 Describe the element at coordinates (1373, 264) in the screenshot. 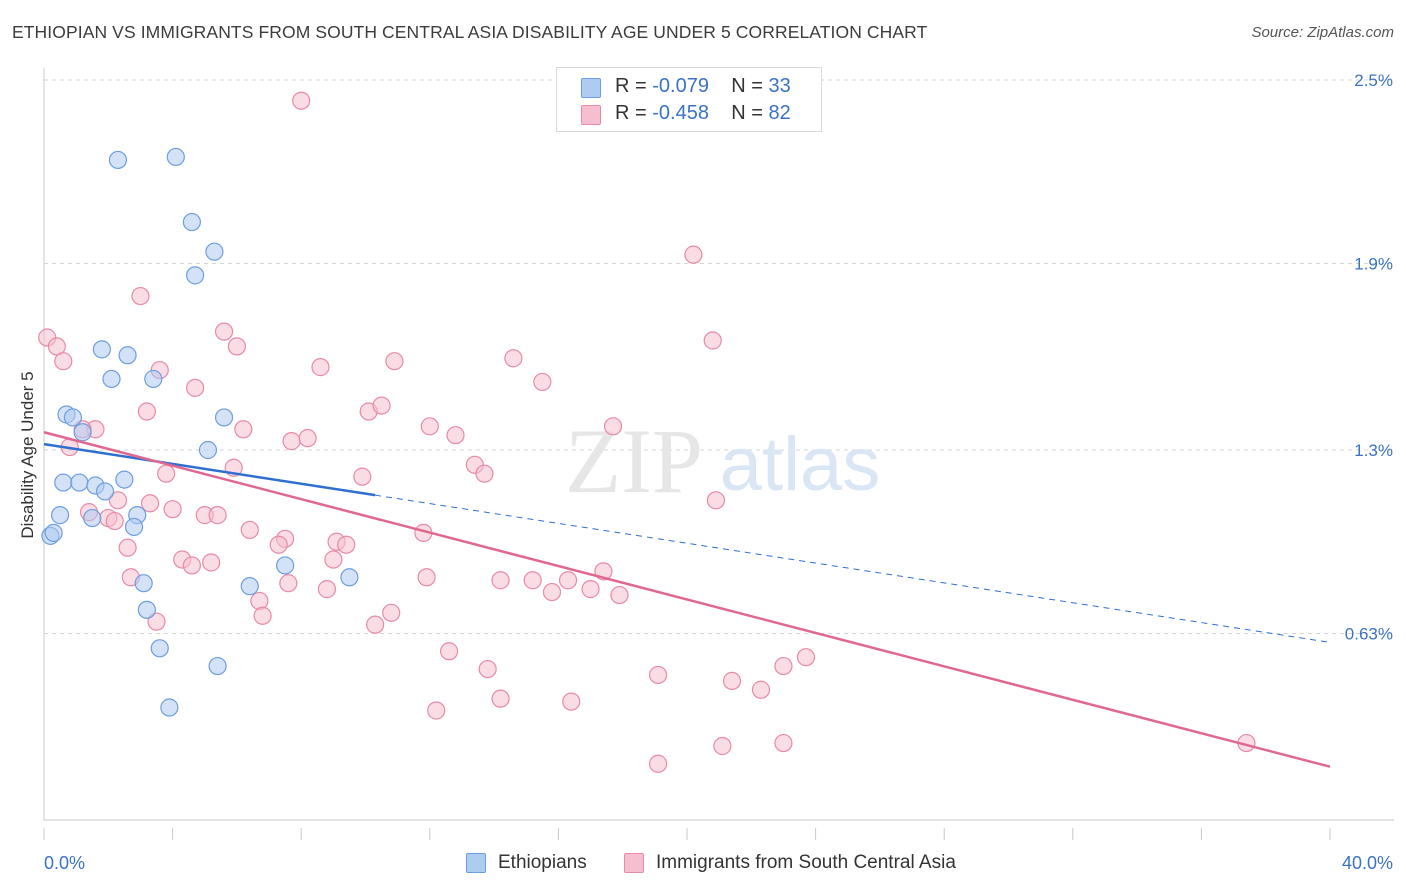

I see `y-tick-label: 1.9%` at that location.